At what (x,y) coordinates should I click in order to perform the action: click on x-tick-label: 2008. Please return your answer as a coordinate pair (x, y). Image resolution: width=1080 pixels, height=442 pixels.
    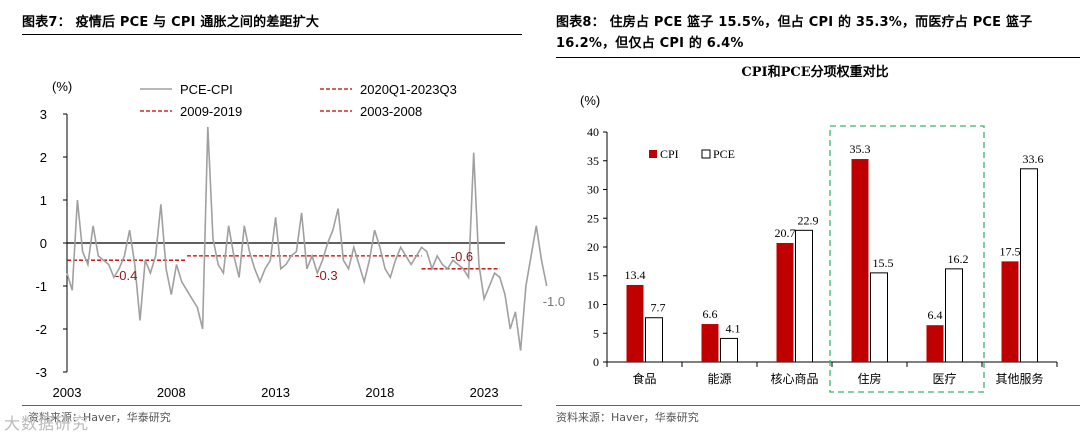
    Looking at the image, I should click on (171, 392).